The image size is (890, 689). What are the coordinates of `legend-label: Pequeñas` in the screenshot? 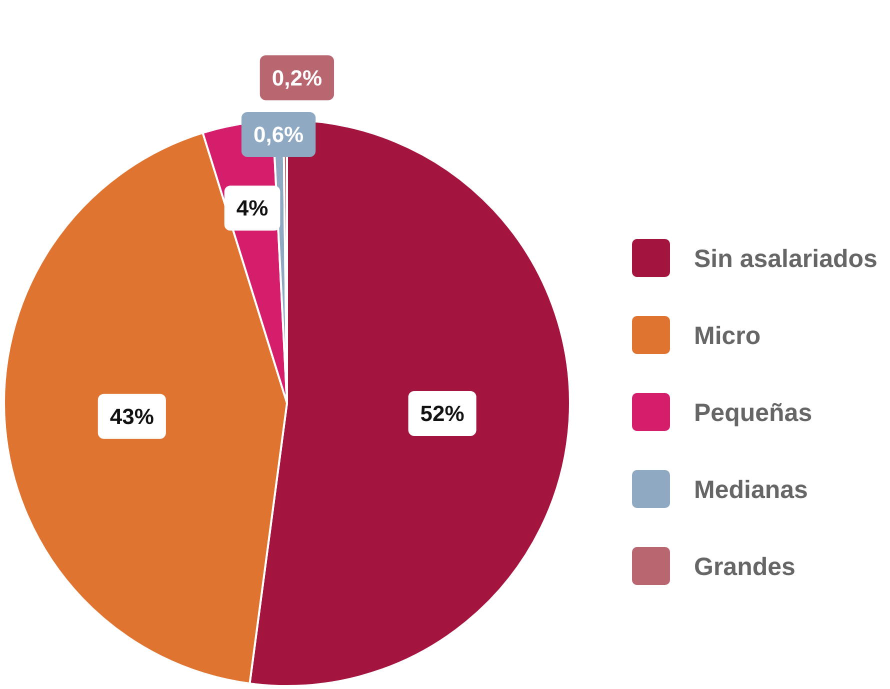 It's located at (753, 412).